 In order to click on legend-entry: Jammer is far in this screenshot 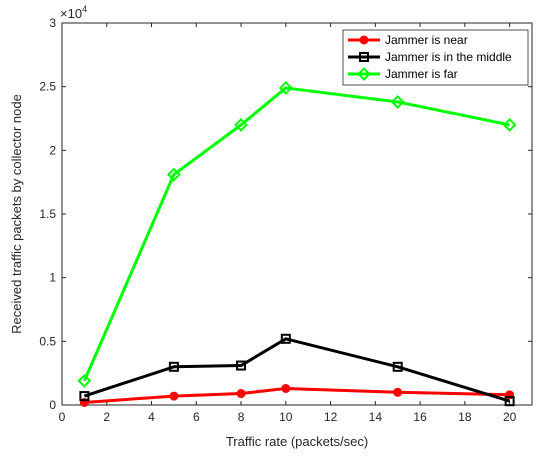, I will do `click(403, 74)`.